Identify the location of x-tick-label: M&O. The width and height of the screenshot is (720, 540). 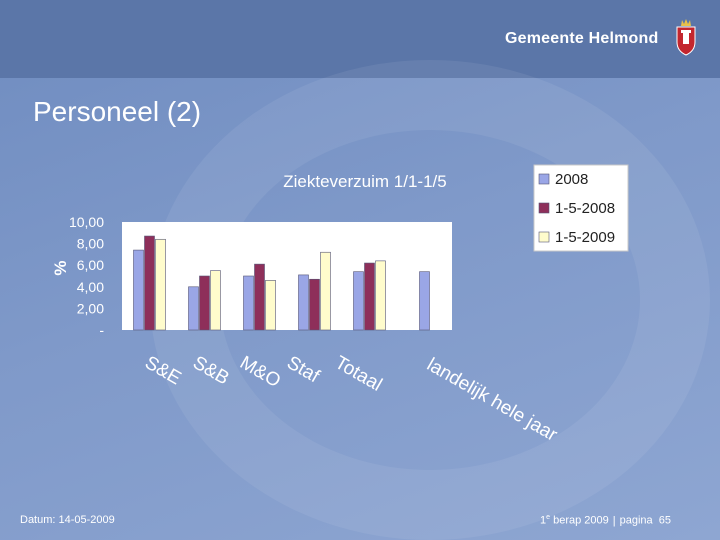
(260, 372).